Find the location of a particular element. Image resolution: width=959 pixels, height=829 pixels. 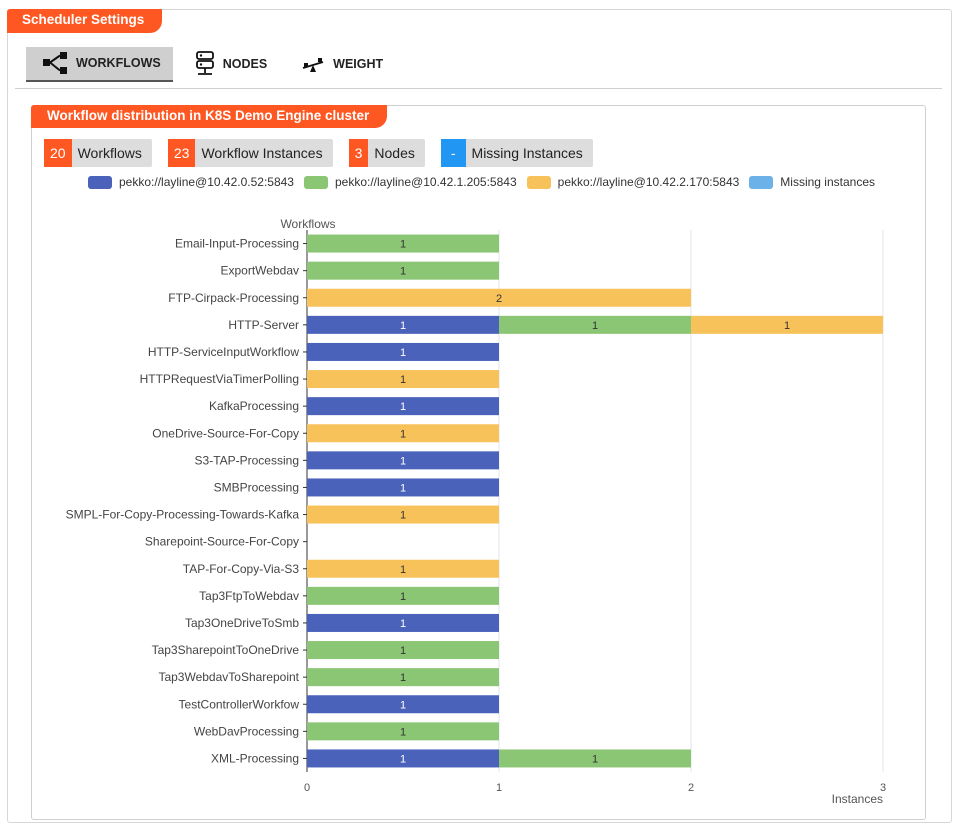

legend-label: pekko://layline@10.42.1.205:5843 is located at coordinates (425, 182).